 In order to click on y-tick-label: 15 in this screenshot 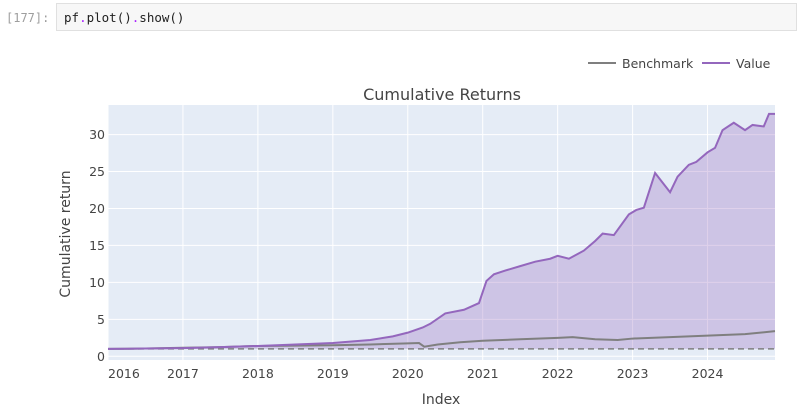, I will do `click(97, 245)`.